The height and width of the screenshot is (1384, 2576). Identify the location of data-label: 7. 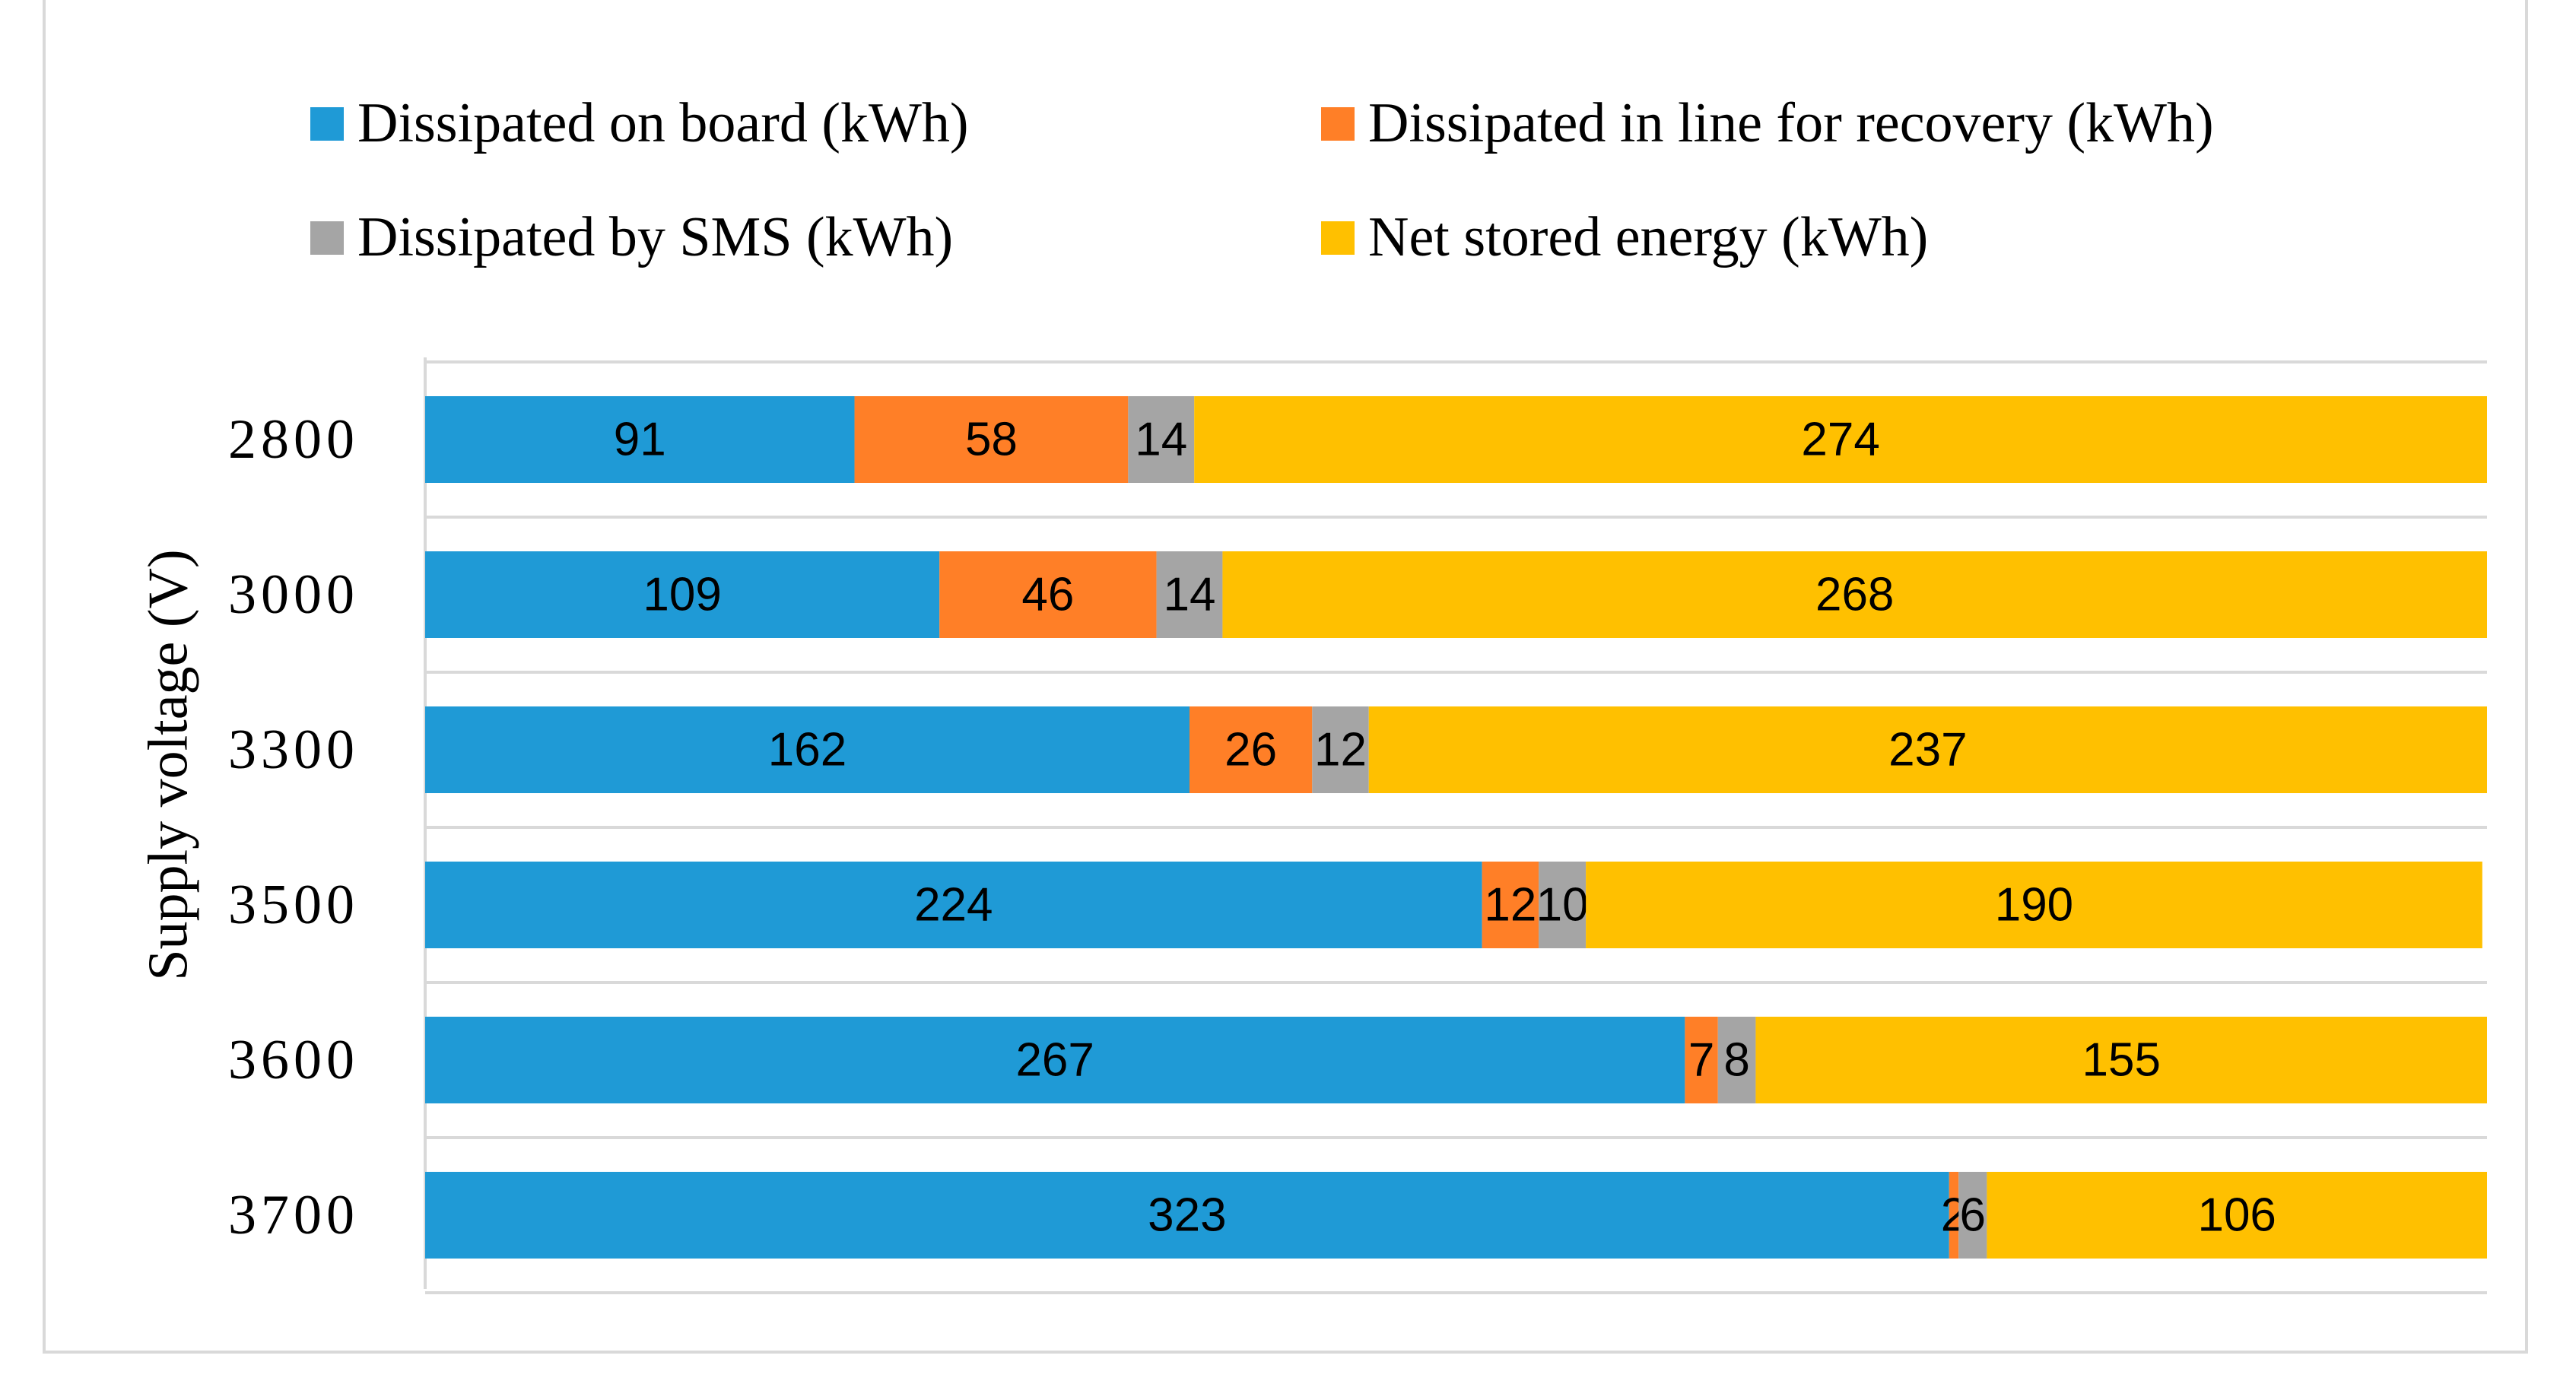
(1701, 1060).